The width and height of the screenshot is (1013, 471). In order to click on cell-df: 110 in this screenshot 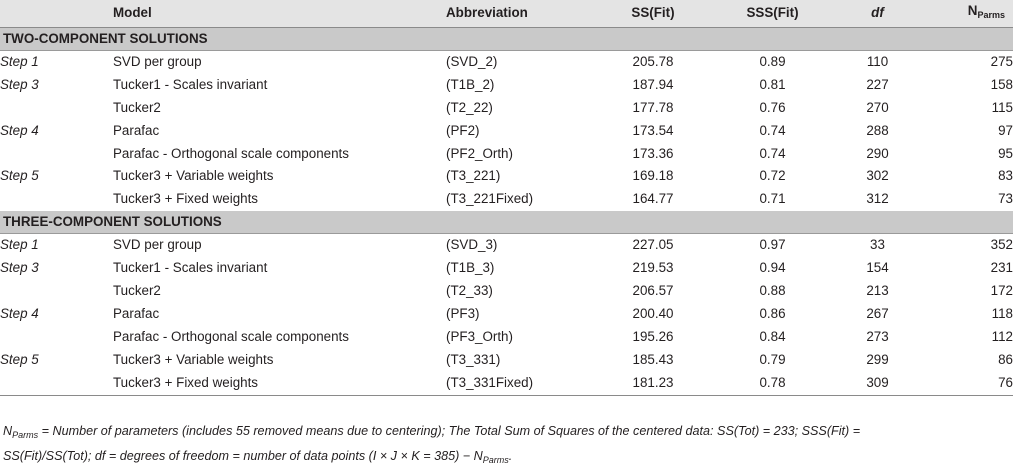, I will do `click(877, 61)`.